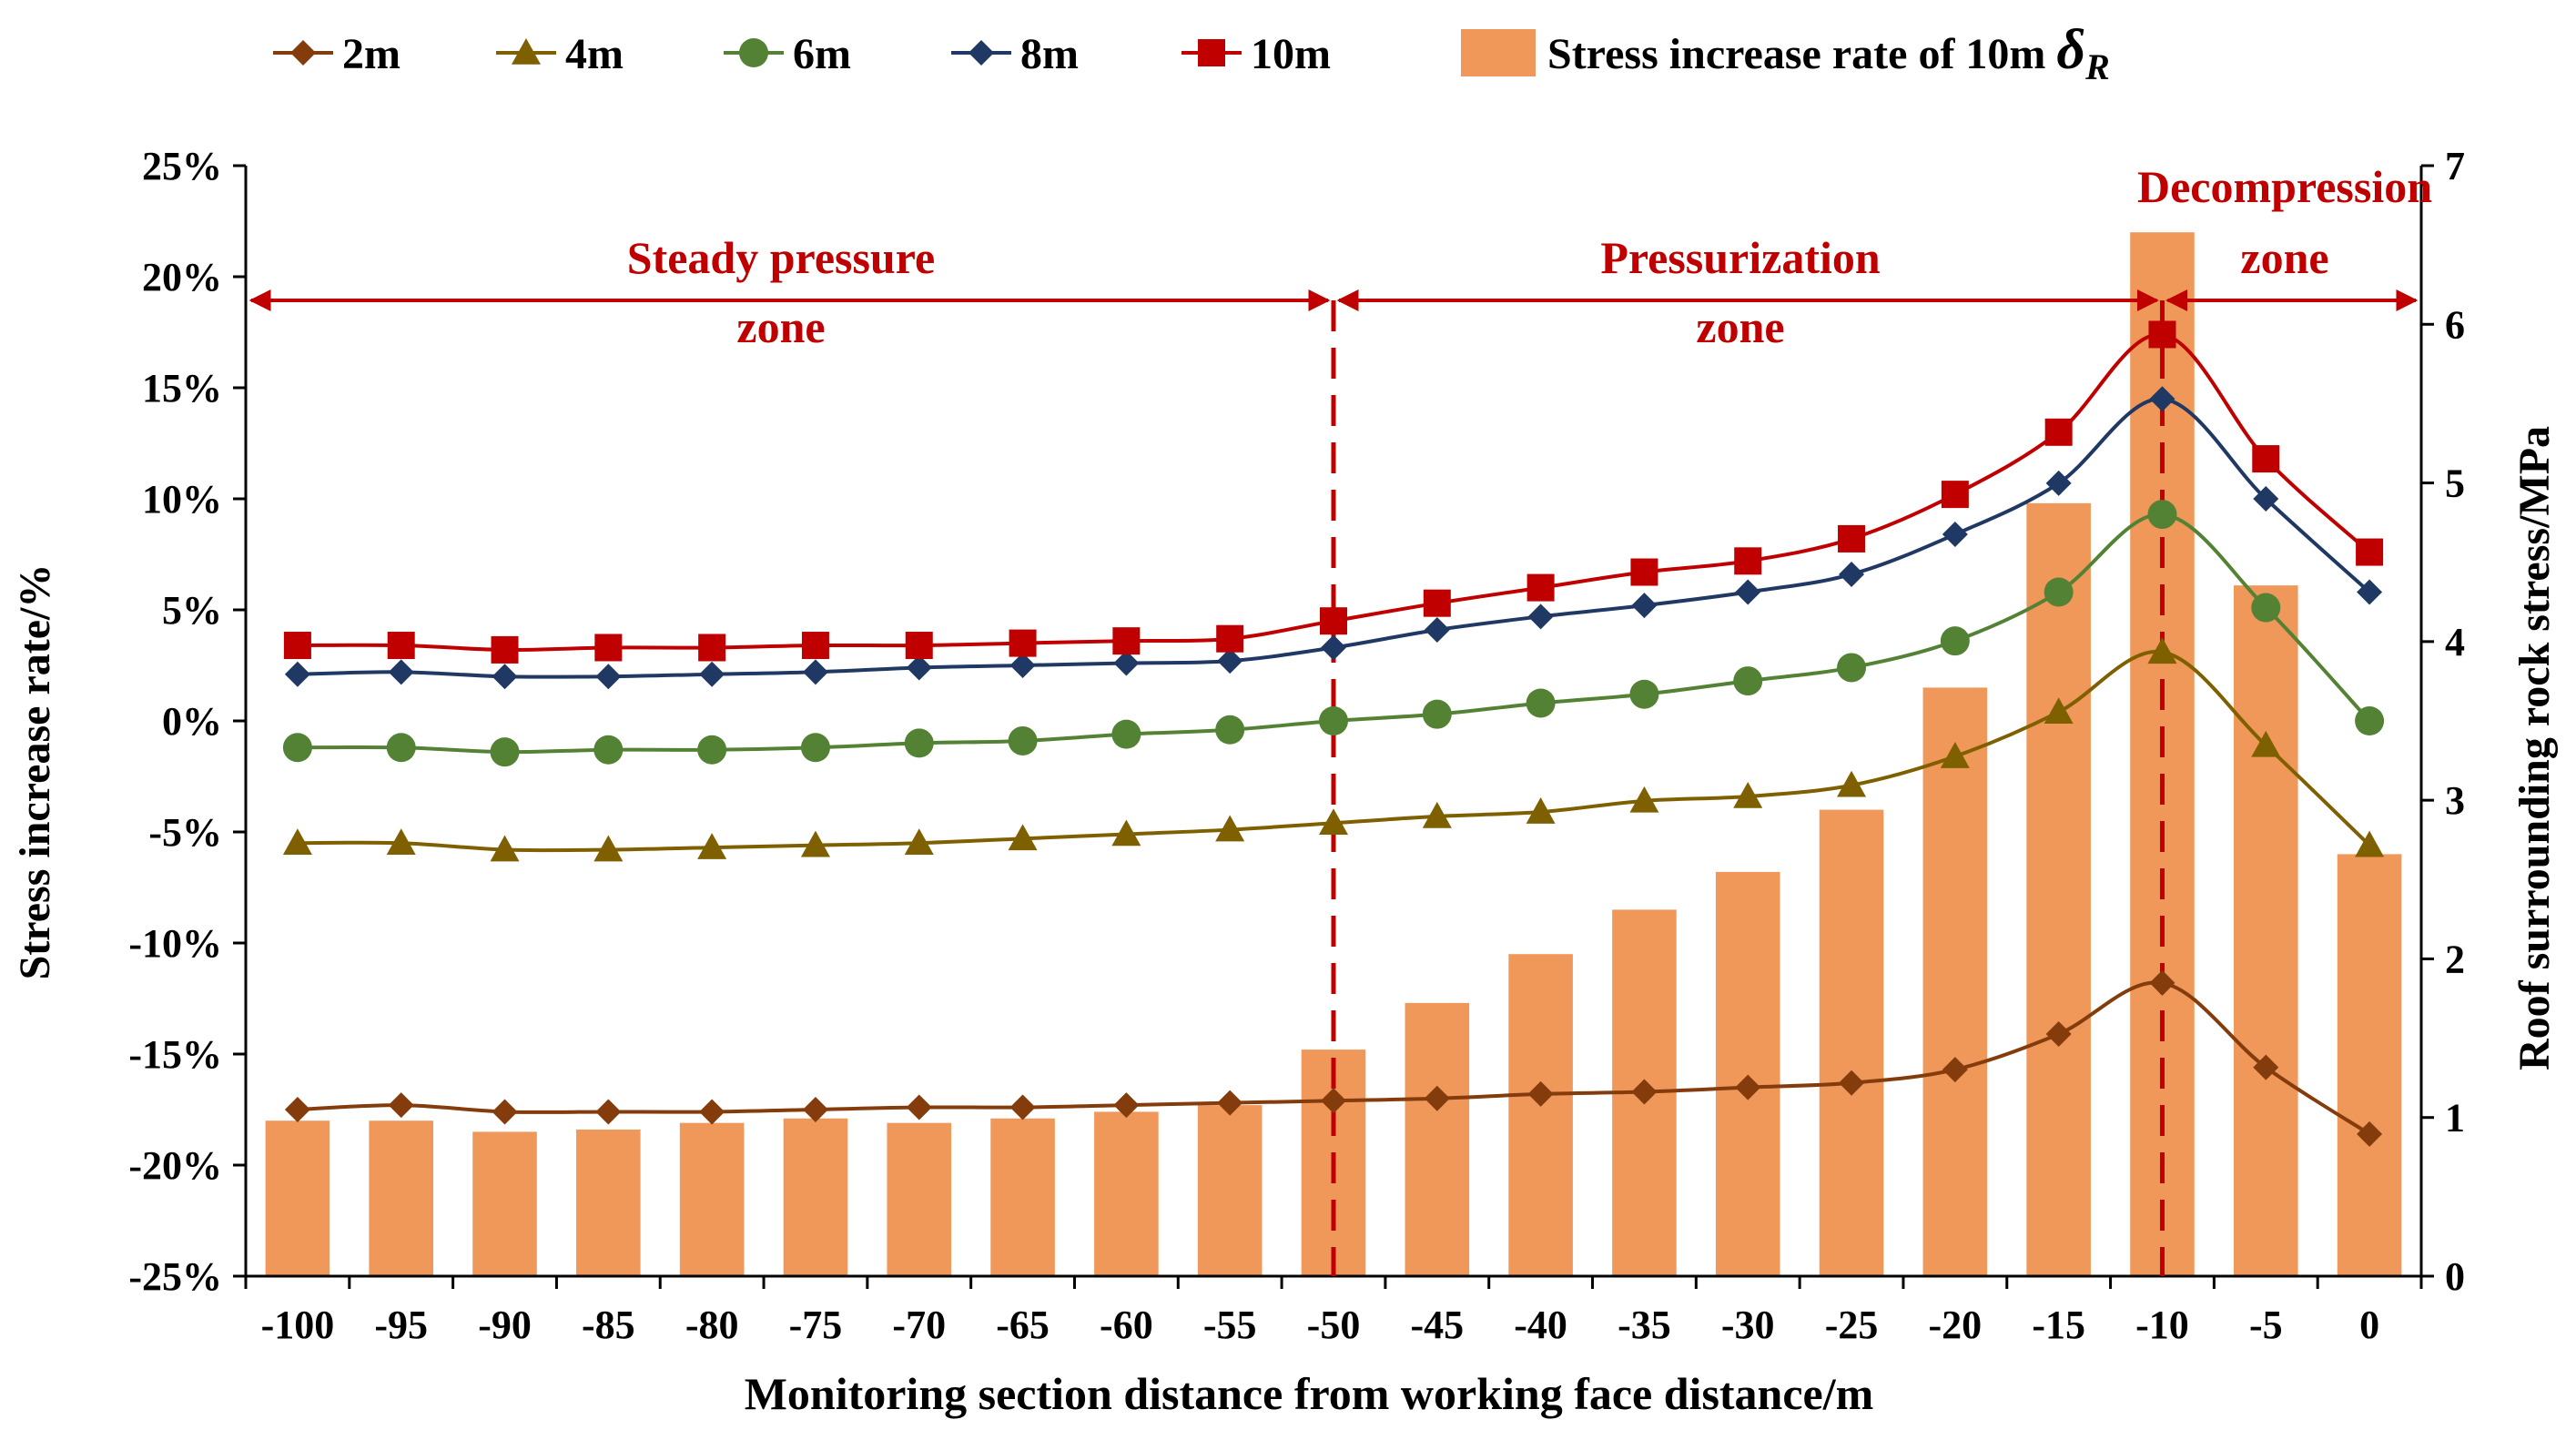  I want to click on point-10m--35, so click(1644, 572).